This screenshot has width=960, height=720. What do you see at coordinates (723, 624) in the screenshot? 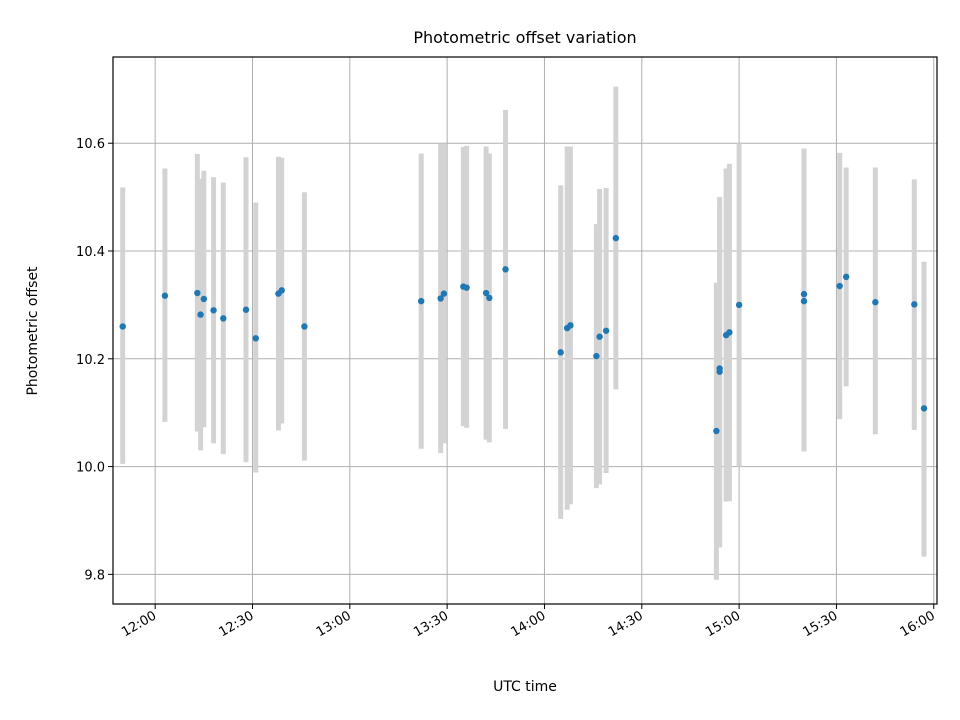
I see `x-tick-label: 15:00` at bounding box center [723, 624].